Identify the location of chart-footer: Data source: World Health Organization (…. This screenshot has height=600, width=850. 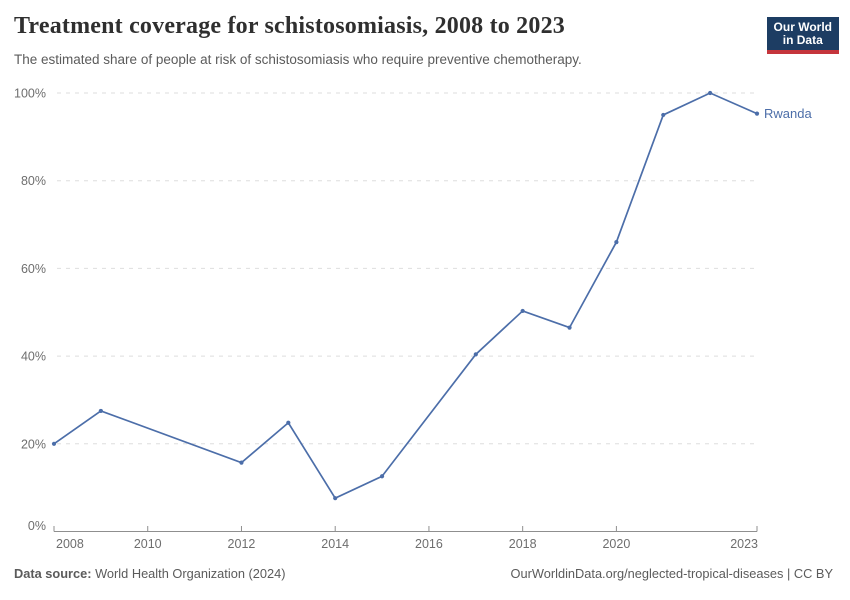
(423, 573).